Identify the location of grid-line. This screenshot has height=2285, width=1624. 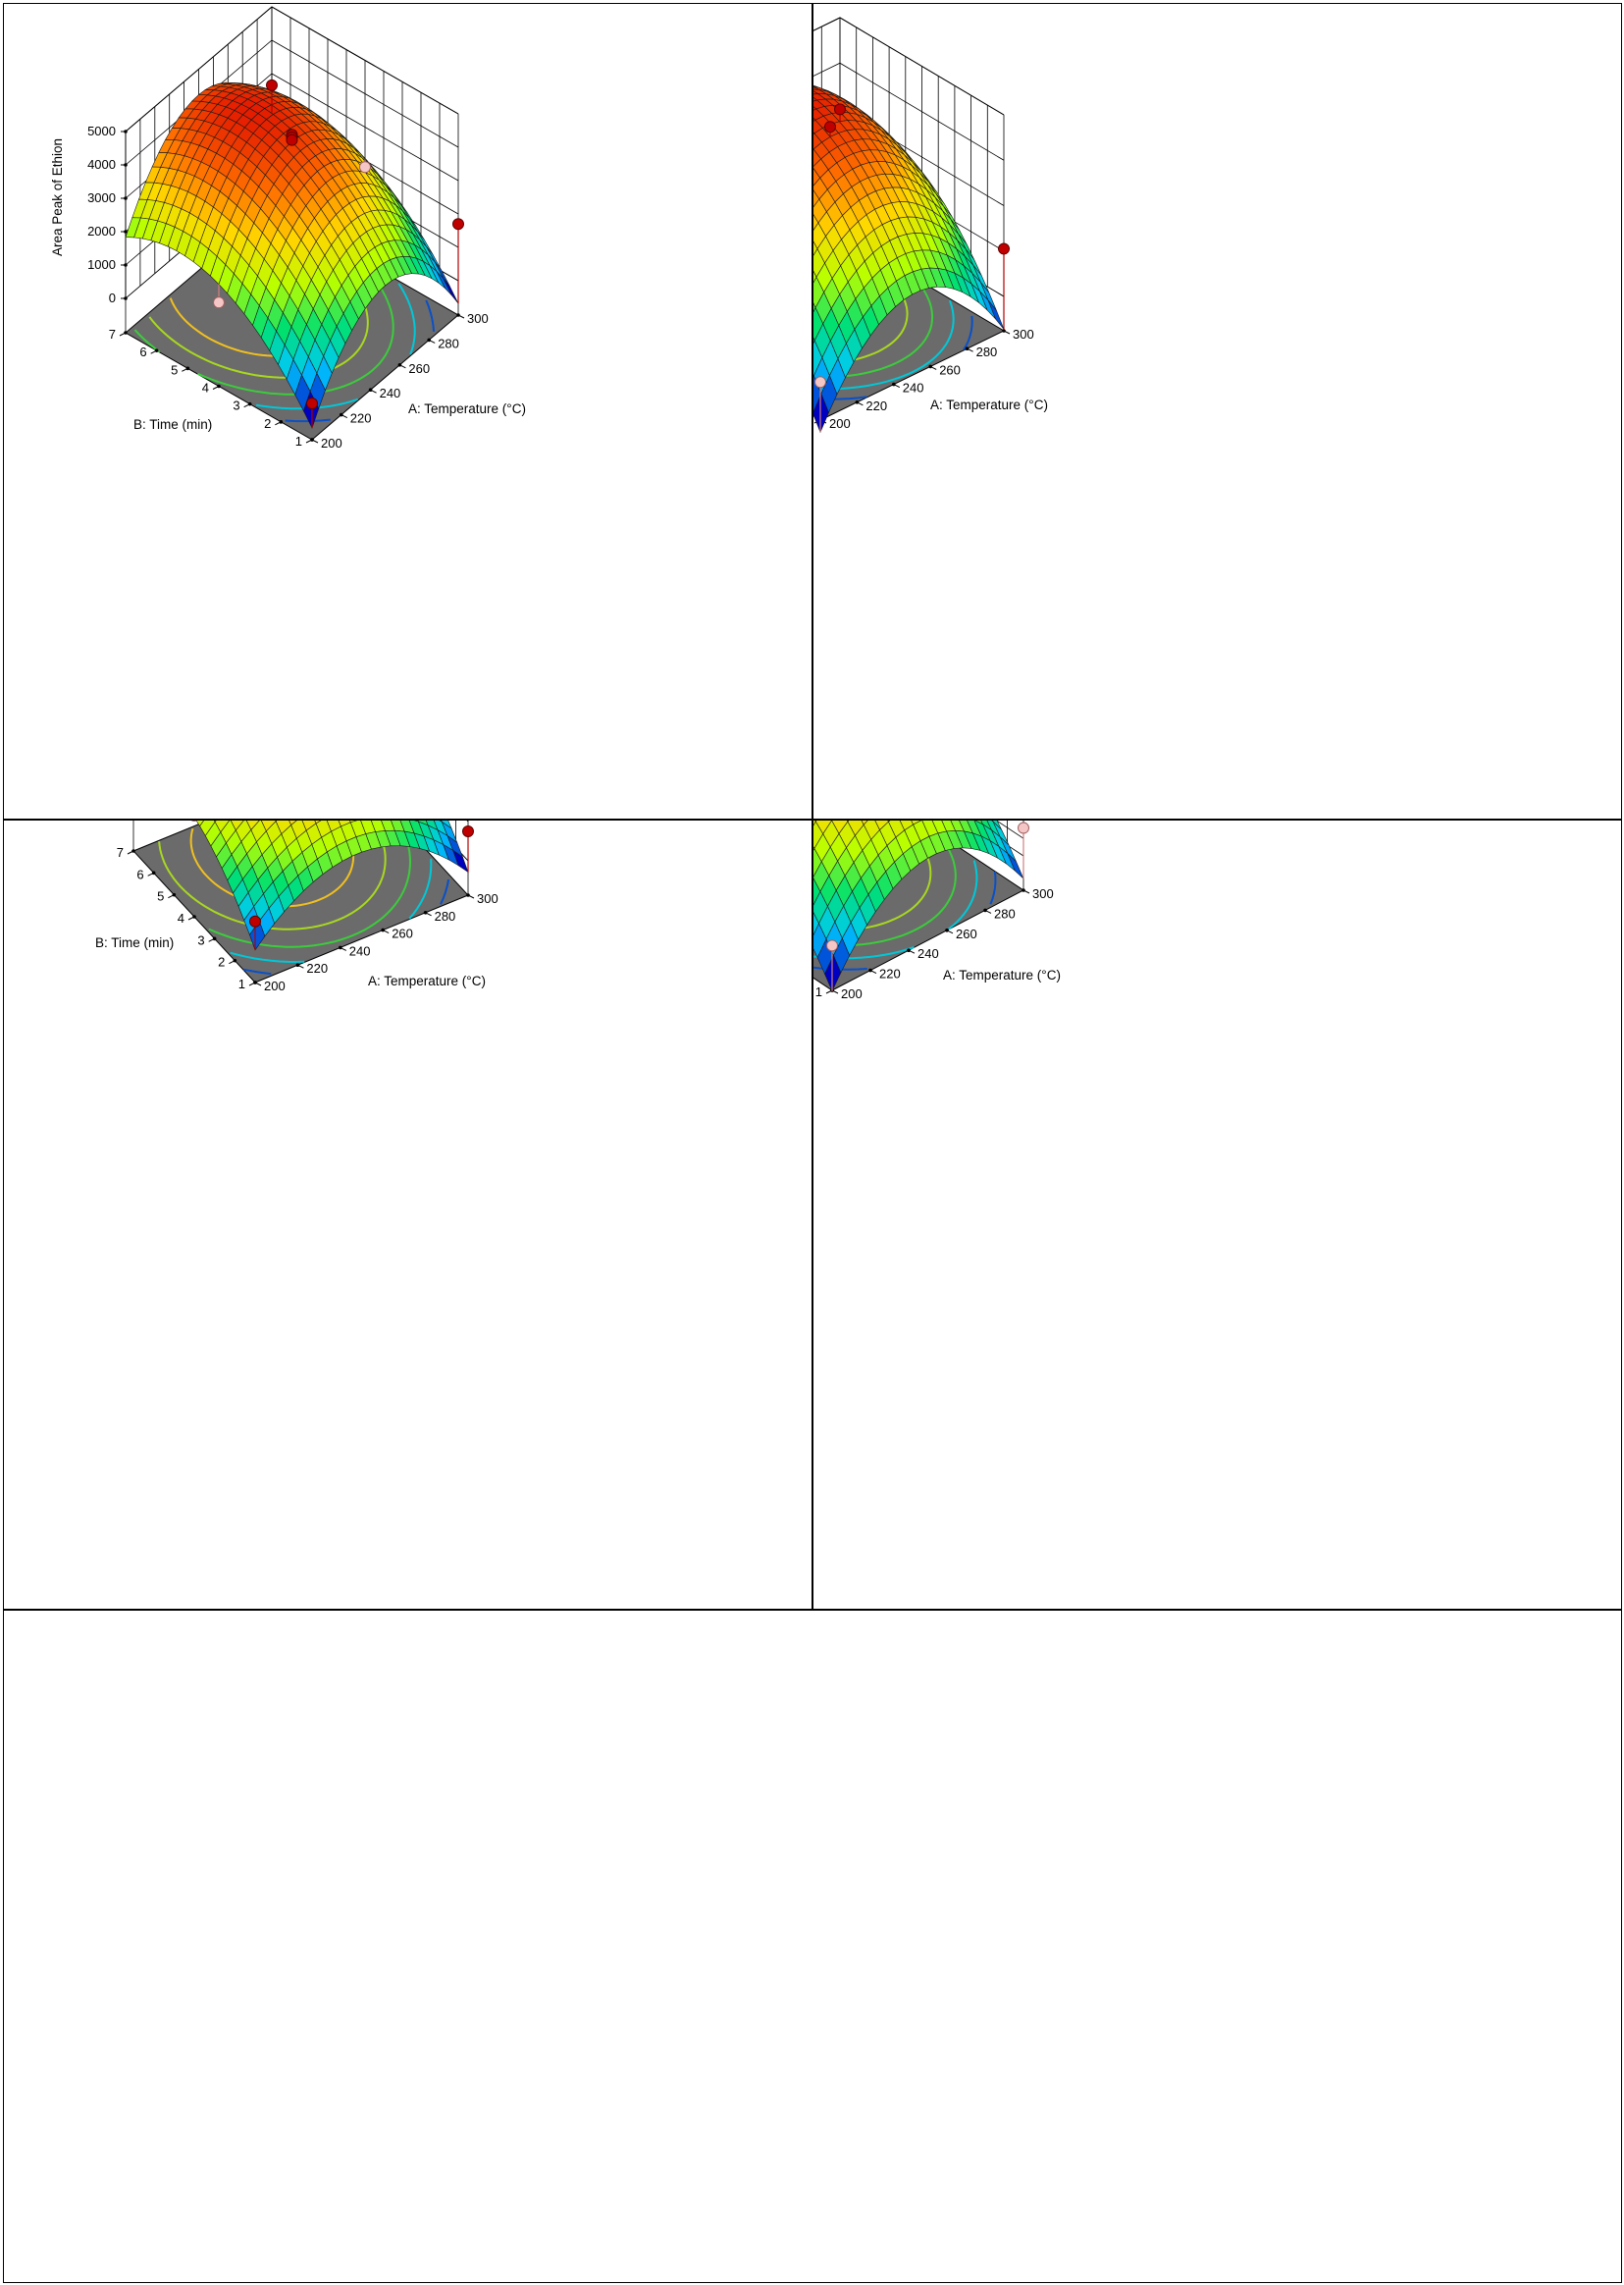
(909, 111).